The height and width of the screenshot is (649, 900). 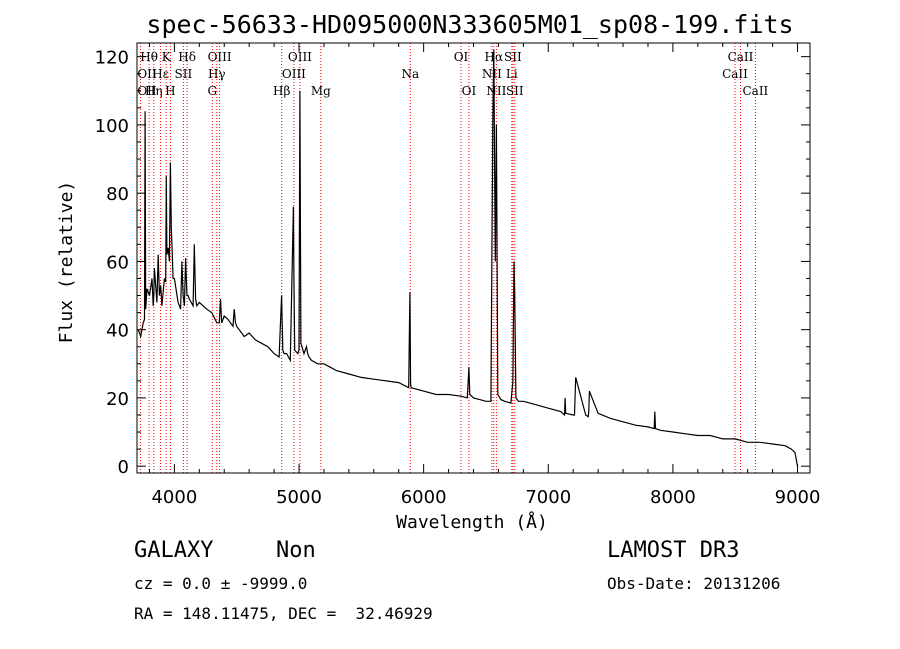 What do you see at coordinates (299, 497) in the screenshot?
I see `x-tick-label-5000: 5000` at bounding box center [299, 497].